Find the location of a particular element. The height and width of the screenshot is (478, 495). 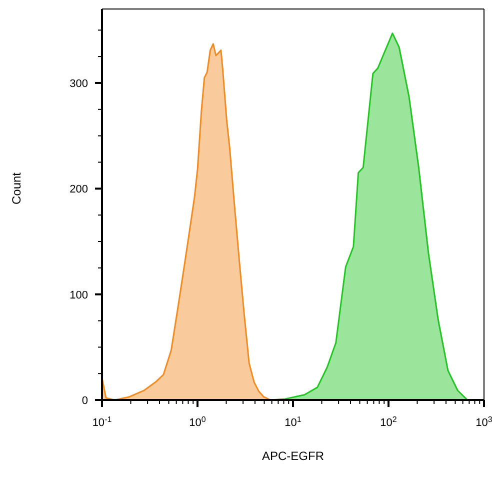

x-tick-label: 10$^{3}$ is located at coordinates (484, 421).